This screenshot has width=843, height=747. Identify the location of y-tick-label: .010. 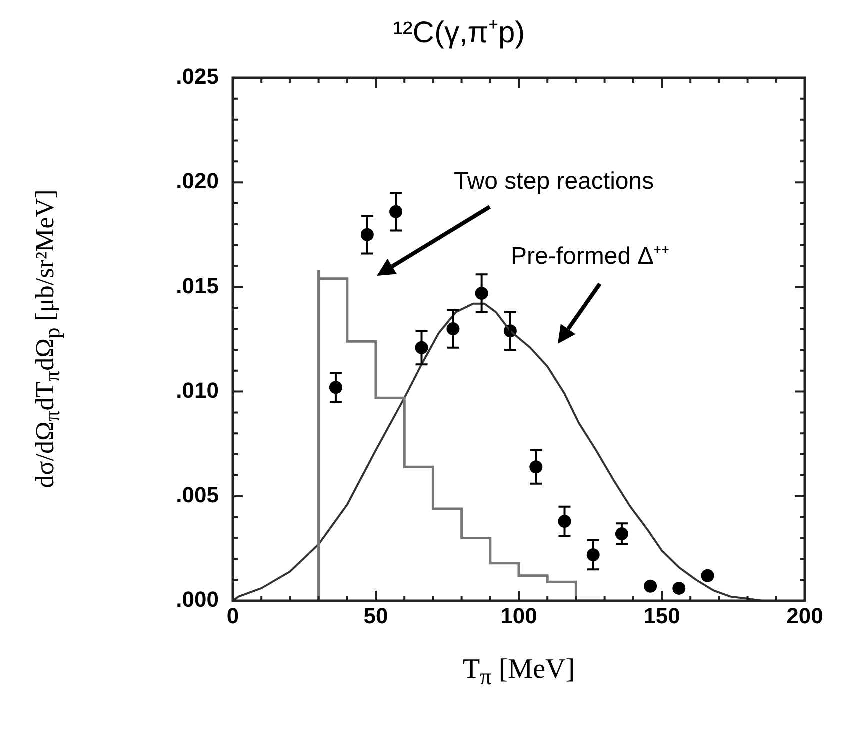
(197, 390).